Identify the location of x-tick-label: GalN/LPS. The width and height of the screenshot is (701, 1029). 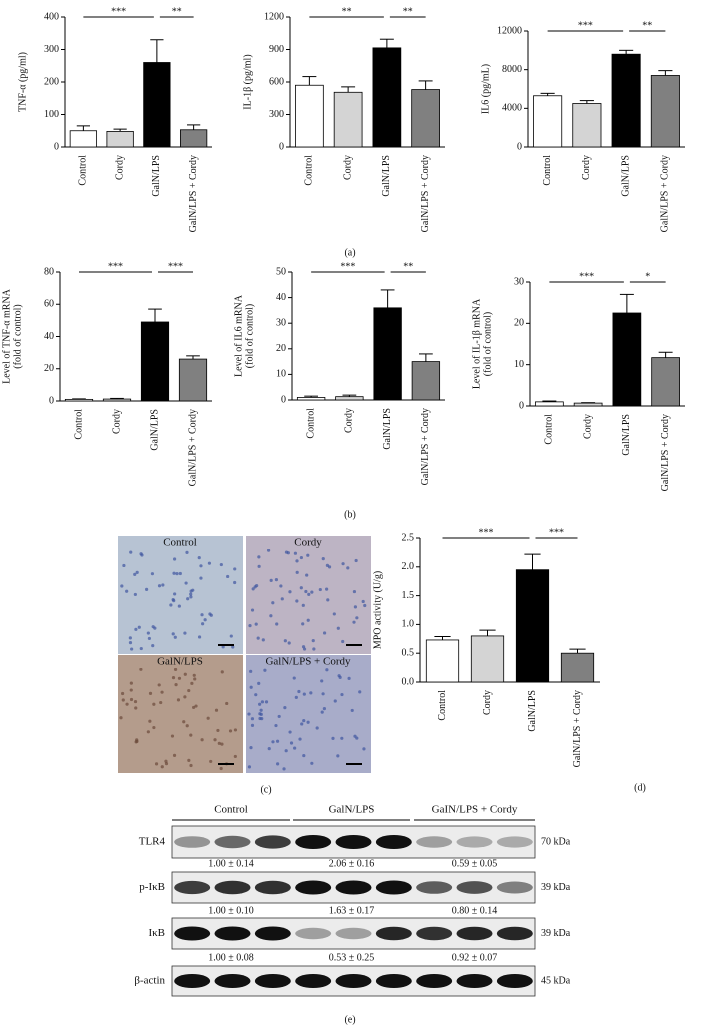
(387, 429).